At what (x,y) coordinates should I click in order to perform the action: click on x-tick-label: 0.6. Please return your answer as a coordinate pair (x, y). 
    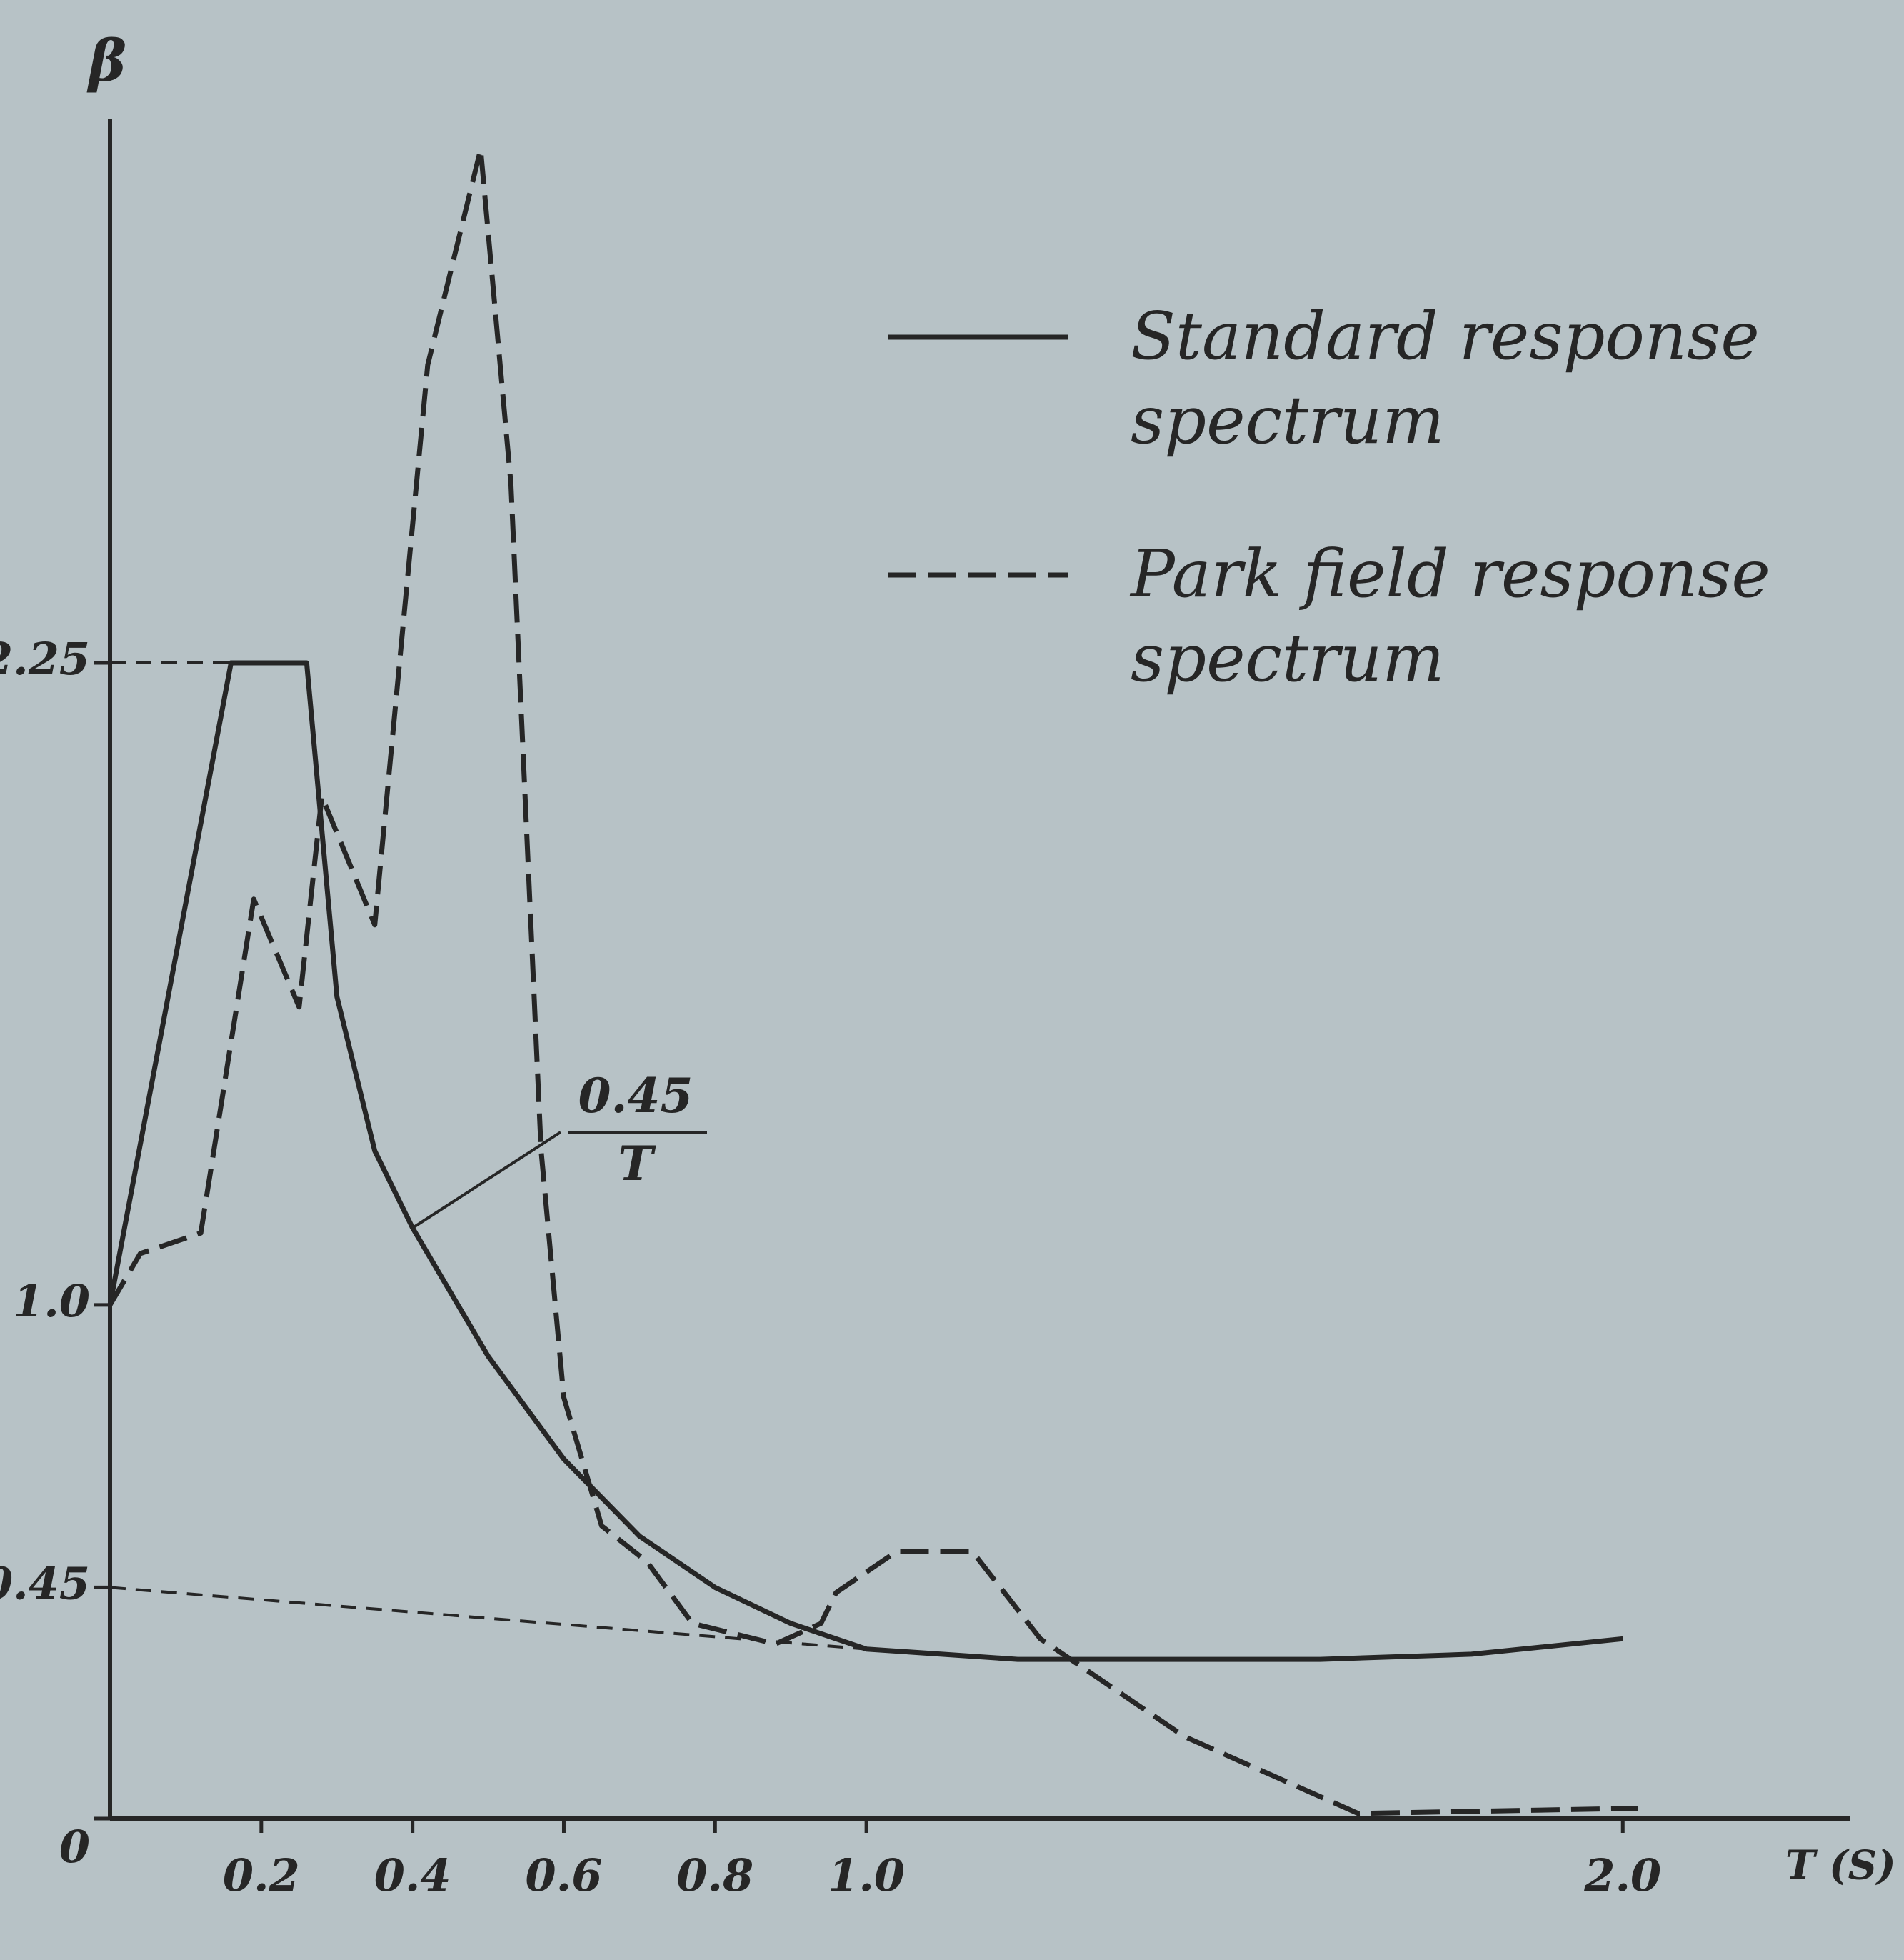
    Looking at the image, I should click on (564, 1875).